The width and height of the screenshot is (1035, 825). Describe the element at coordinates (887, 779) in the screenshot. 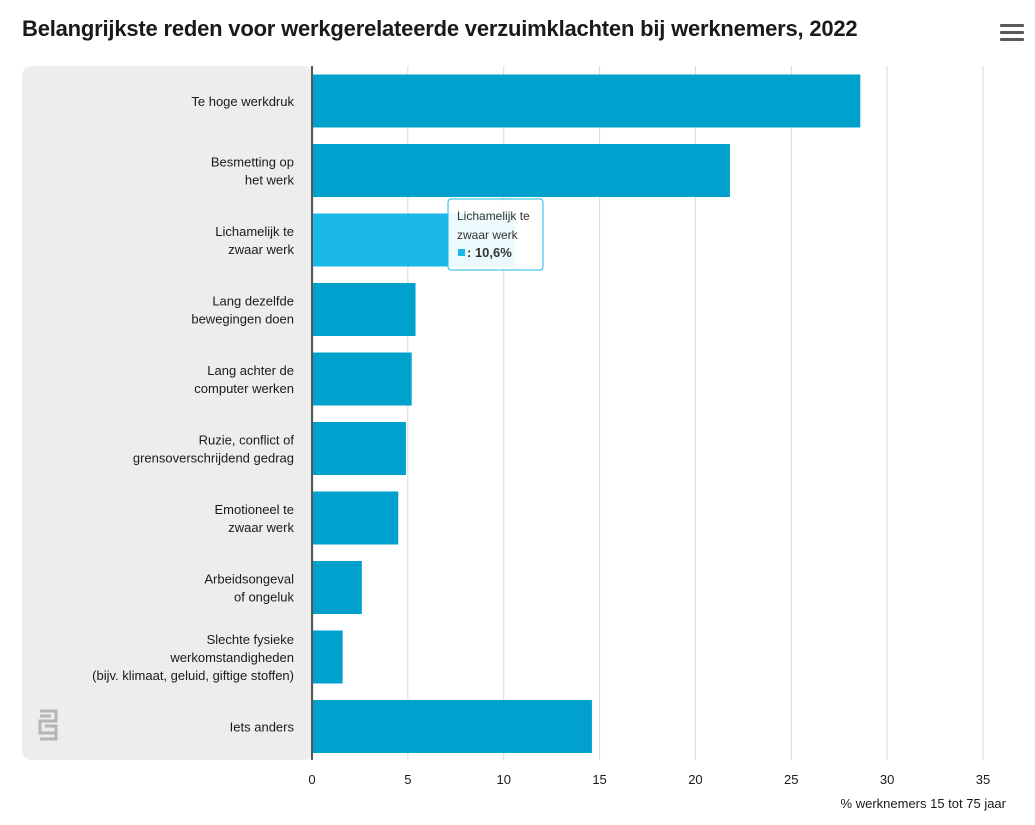

I see `x-tick-label: 30` at that location.